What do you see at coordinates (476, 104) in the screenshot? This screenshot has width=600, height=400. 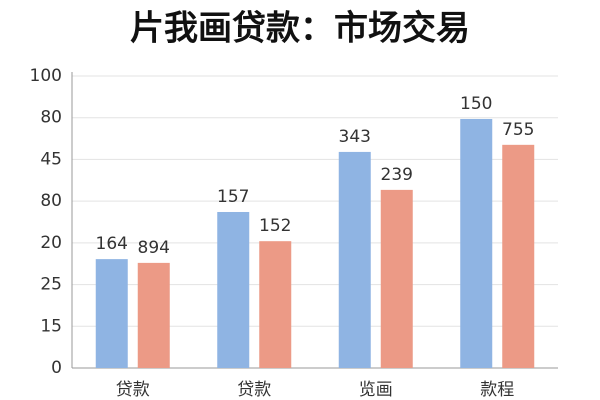 I see `data-label: 150` at bounding box center [476, 104].